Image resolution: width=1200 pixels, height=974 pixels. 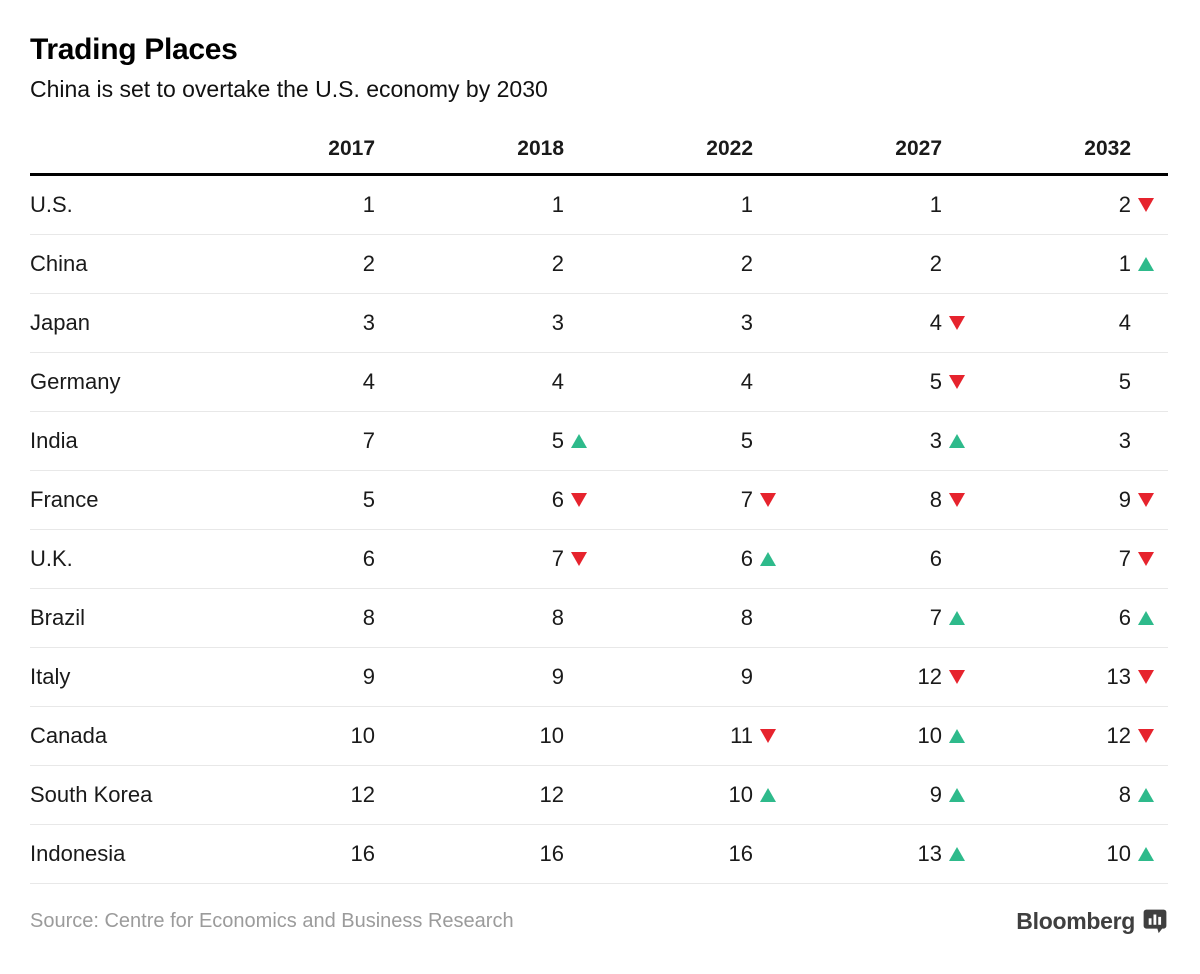 What do you see at coordinates (54, 440) in the screenshot?
I see `country-label: India` at bounding box center [54, 440].